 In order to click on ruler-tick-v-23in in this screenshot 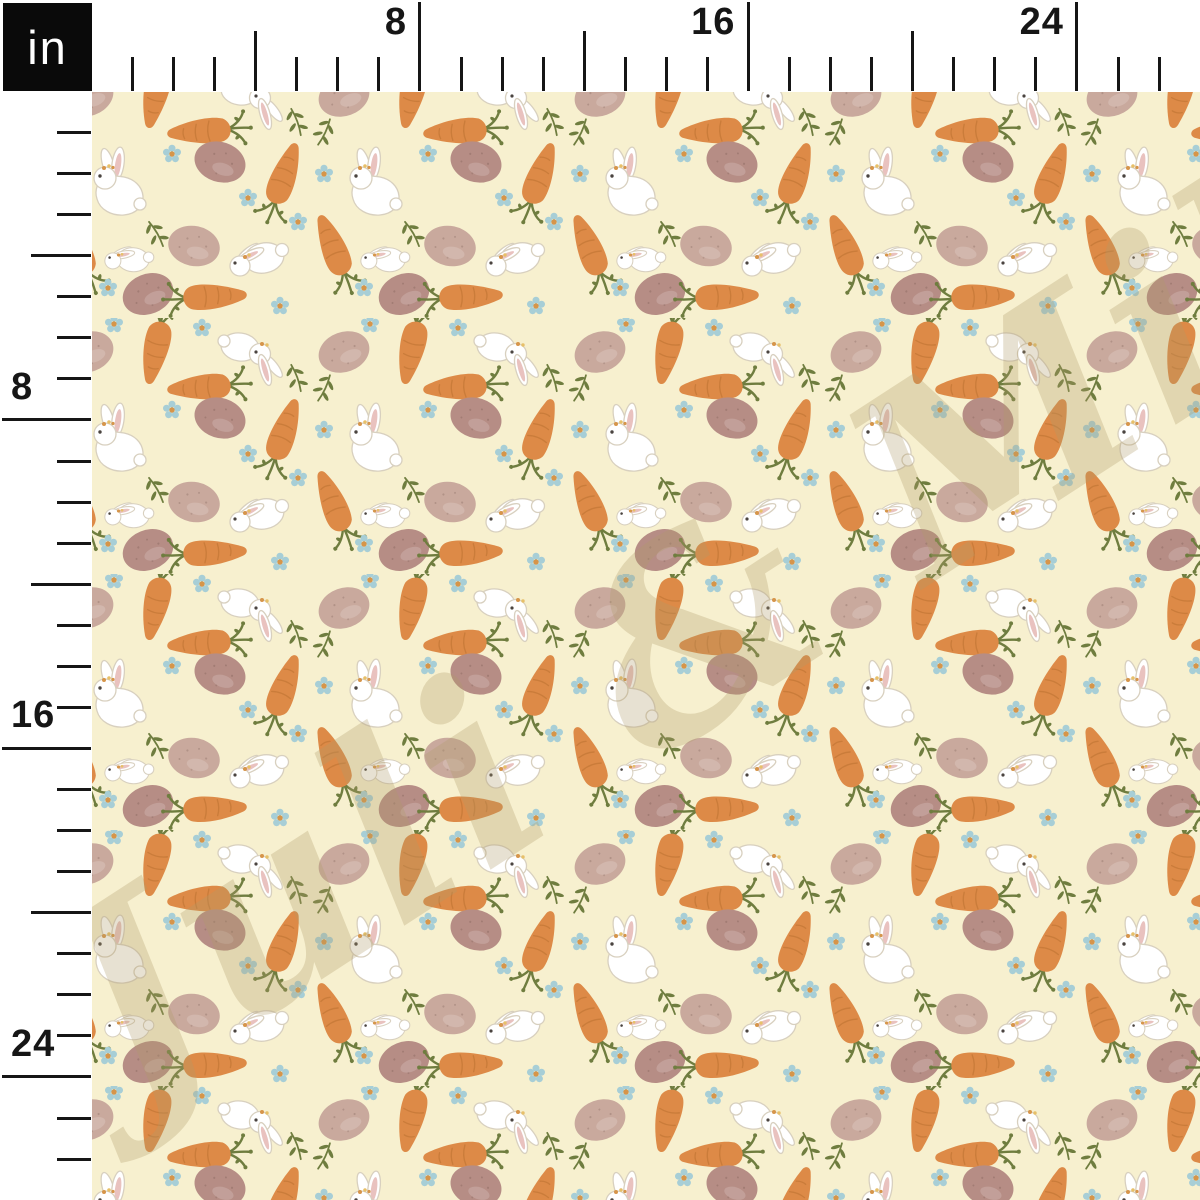, I will do `click(74, 1036)`.